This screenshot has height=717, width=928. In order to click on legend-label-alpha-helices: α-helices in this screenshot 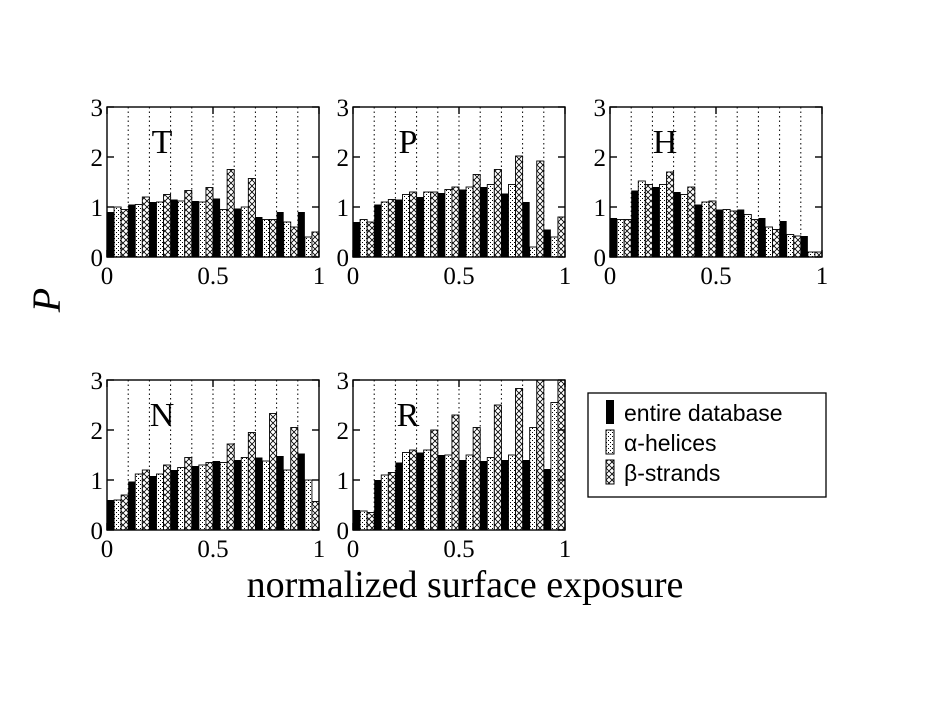, I will do `click(670, 443)`.